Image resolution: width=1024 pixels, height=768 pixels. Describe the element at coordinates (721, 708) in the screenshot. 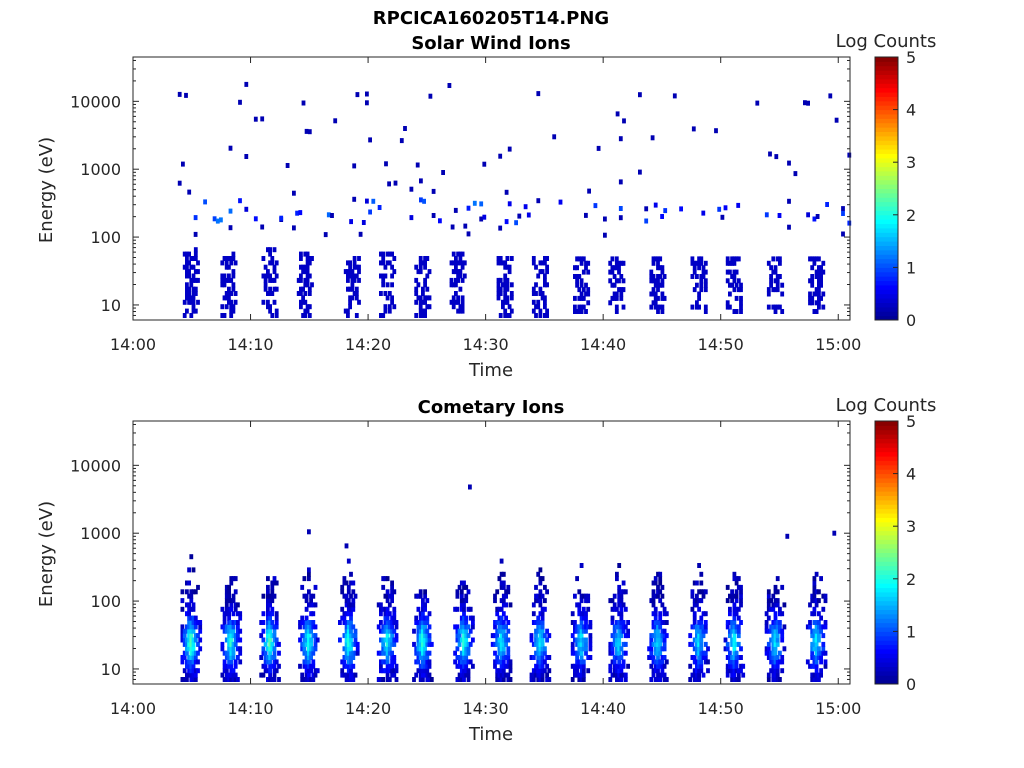

I see `x-tick-label: 14:50` at that location.